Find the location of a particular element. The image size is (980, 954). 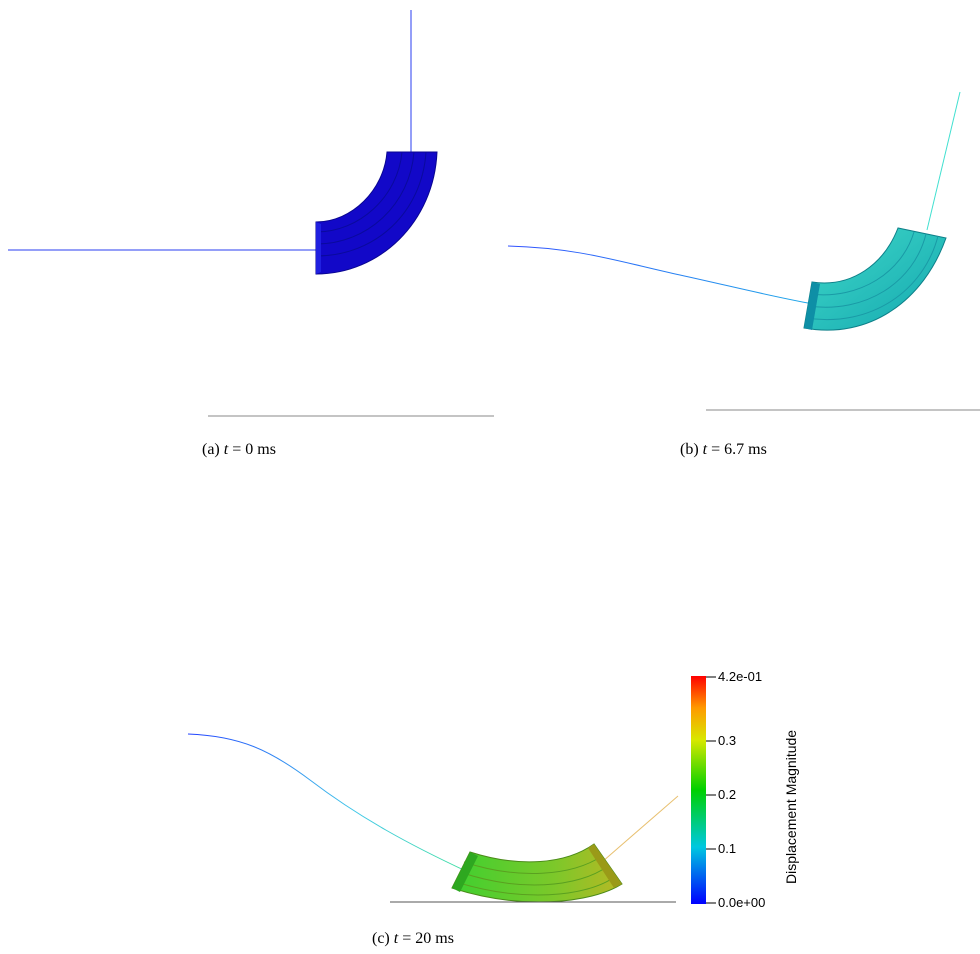

panel-c is located at coordinates (433, 818).